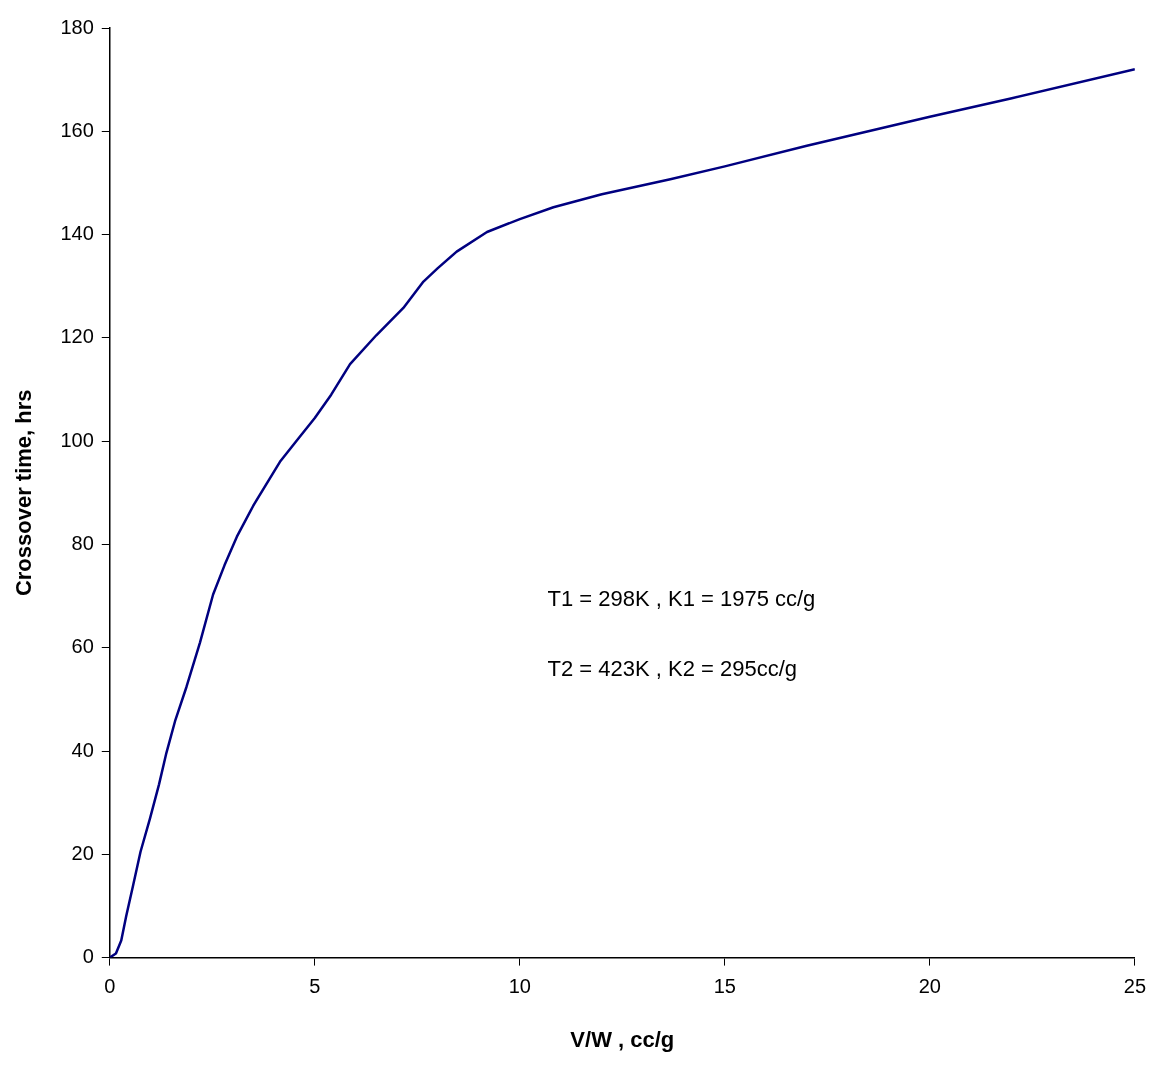  I want to click on y-tick-label: 140, so click(77, 233).